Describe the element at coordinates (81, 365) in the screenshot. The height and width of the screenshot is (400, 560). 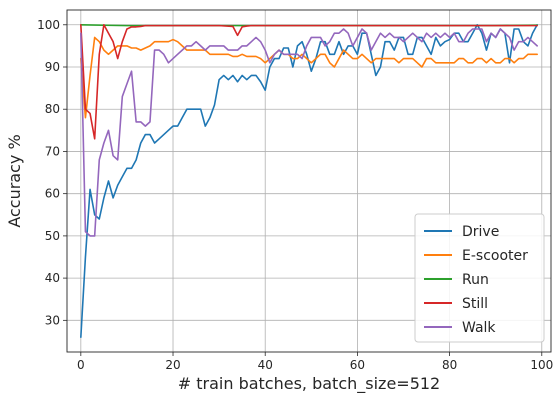
I see `x-tick-label: 0` at that location.